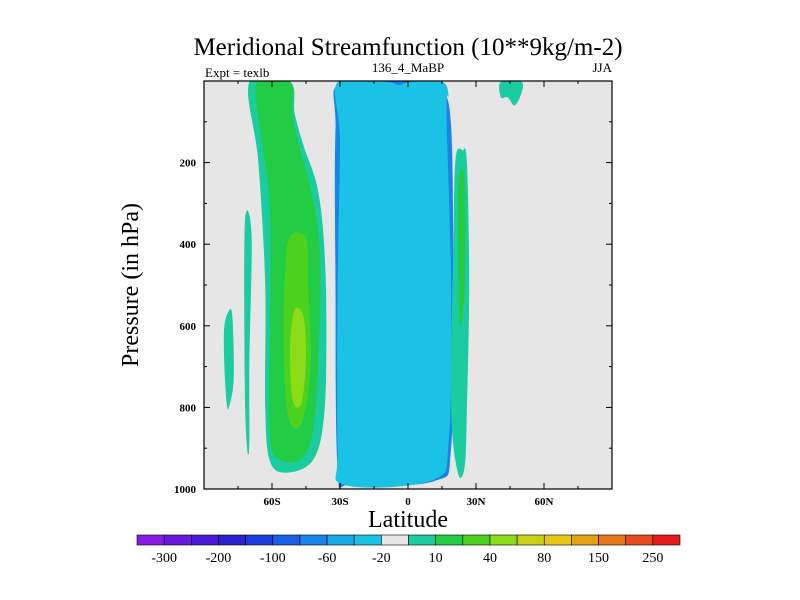 The width and height of the screenshot is (800, 600). What do you see at coordinates (408, 520) in the screenshot?
I see `x-axis-label: Latitude` at bounding box center [408, 520].